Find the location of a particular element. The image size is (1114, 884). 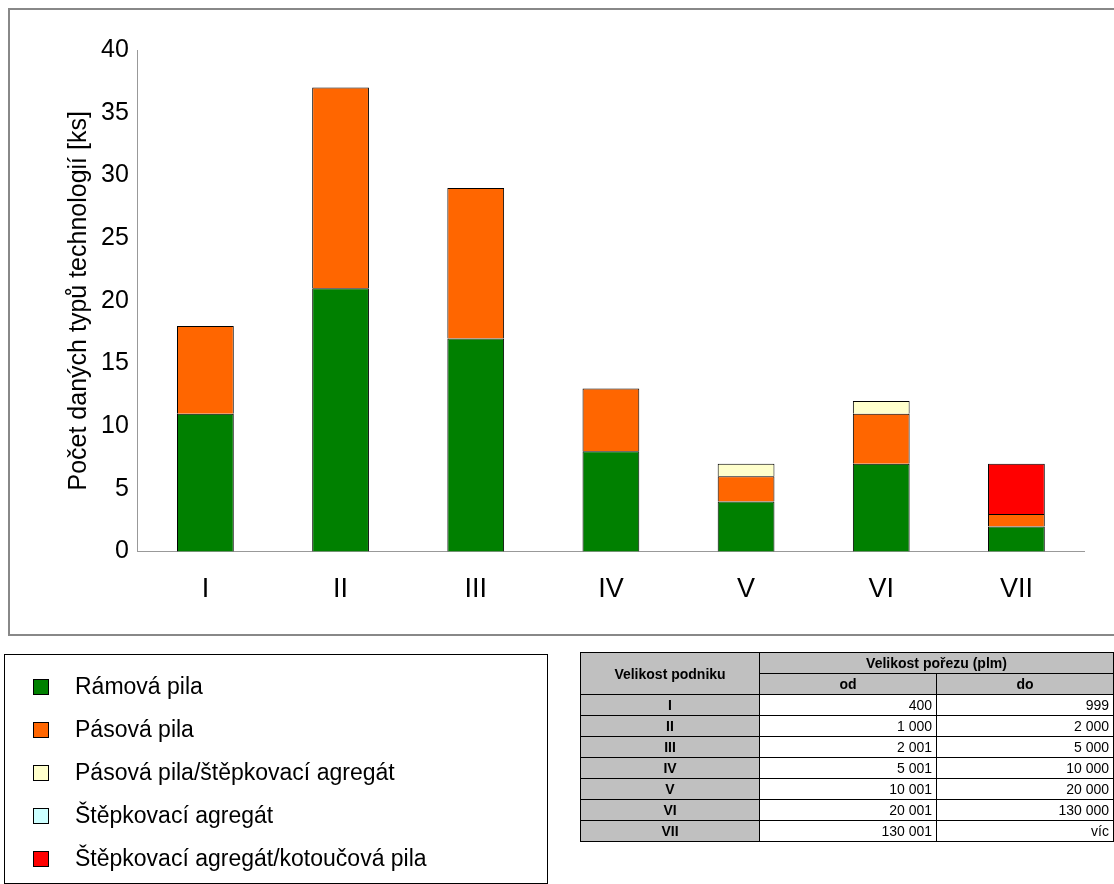

x-tick-label: III is located at coordinates (475, 588).